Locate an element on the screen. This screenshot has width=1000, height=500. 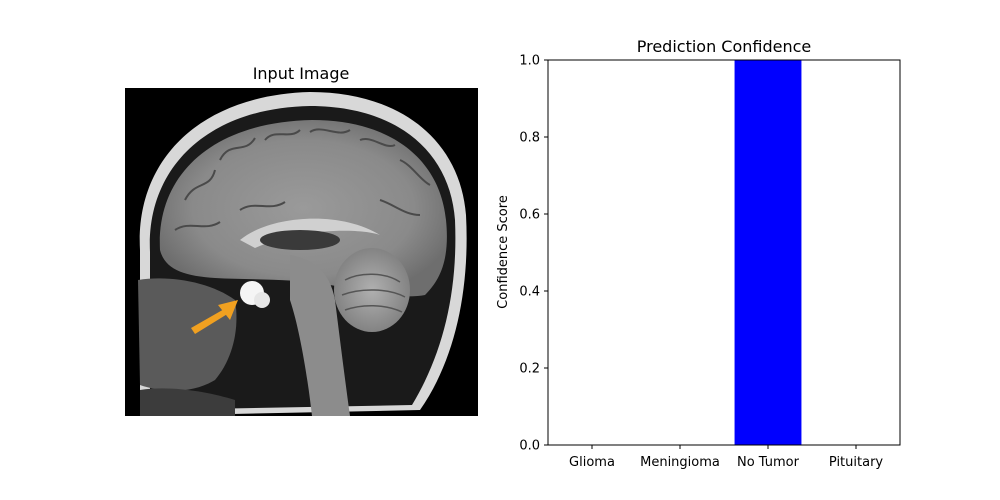
lesion-arrow-icon is located at coordinates (214, 317).